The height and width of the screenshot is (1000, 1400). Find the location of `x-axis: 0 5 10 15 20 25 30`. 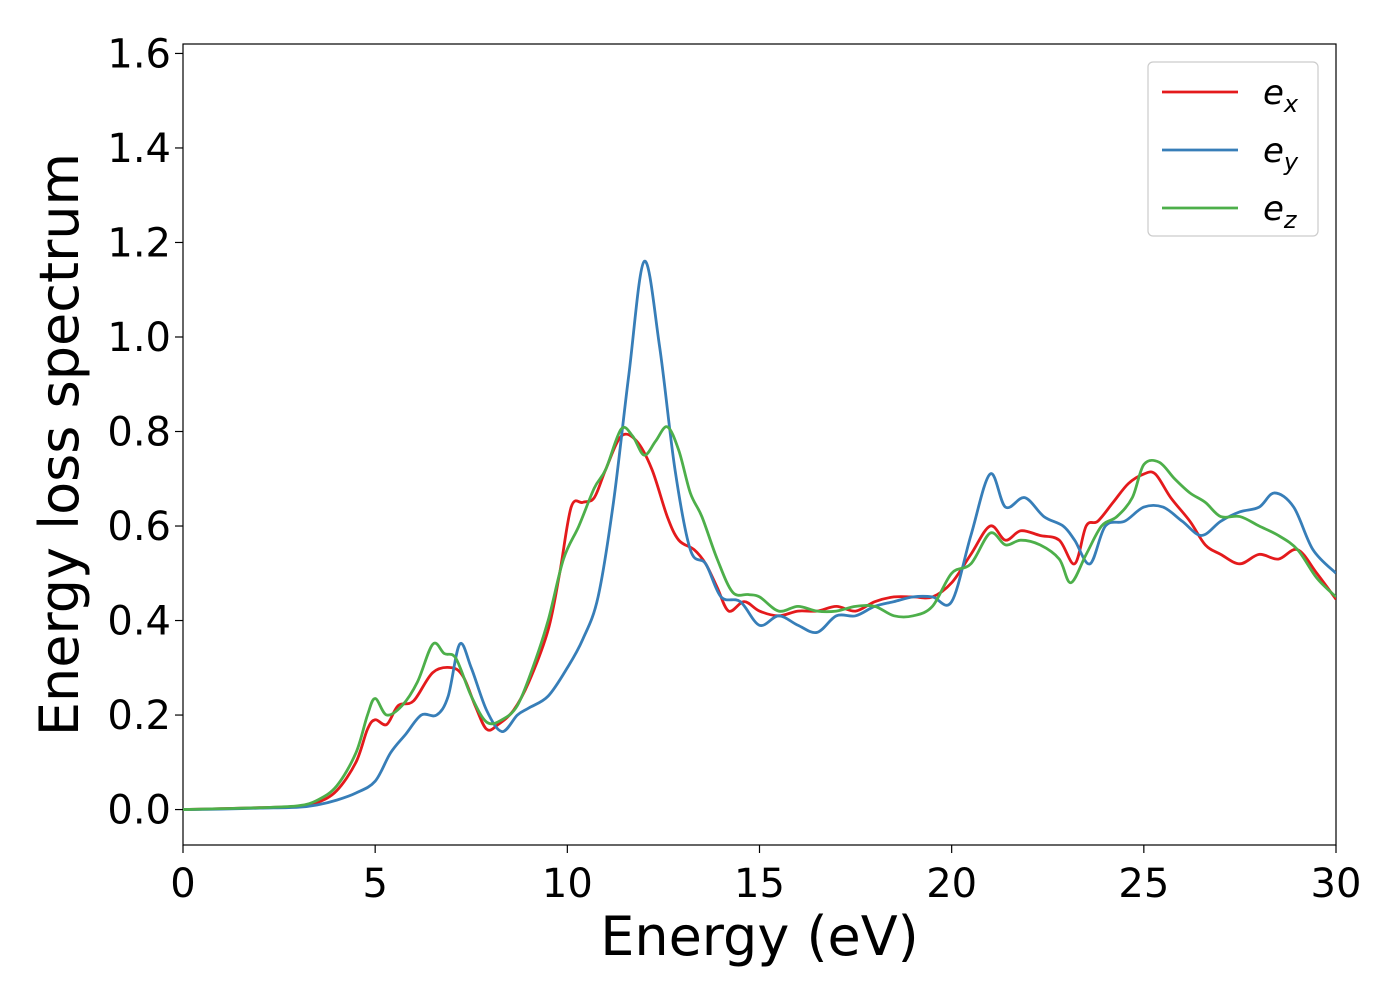

x-axis: 0 5 10 15 20 25 30 is located at coordinates (765, 876).